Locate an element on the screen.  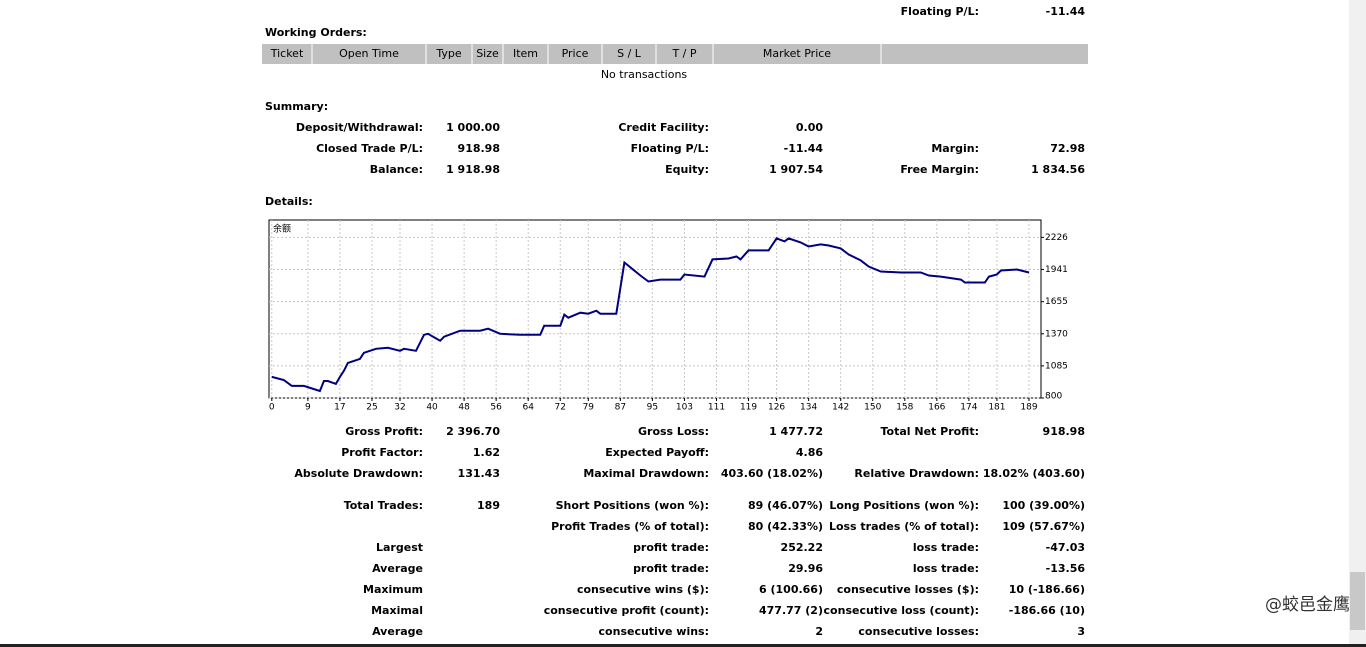
field-label: consecutive wins ($): is located at coordinates (643, 589).